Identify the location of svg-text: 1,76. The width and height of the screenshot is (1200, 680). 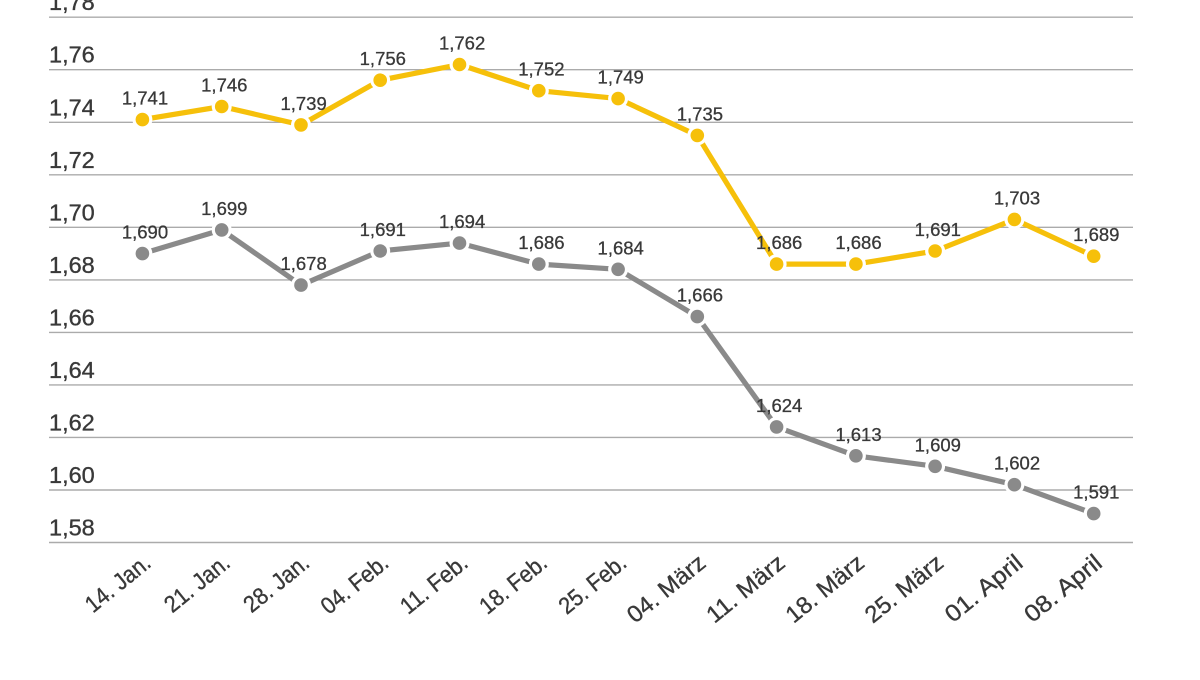
(72, 55).